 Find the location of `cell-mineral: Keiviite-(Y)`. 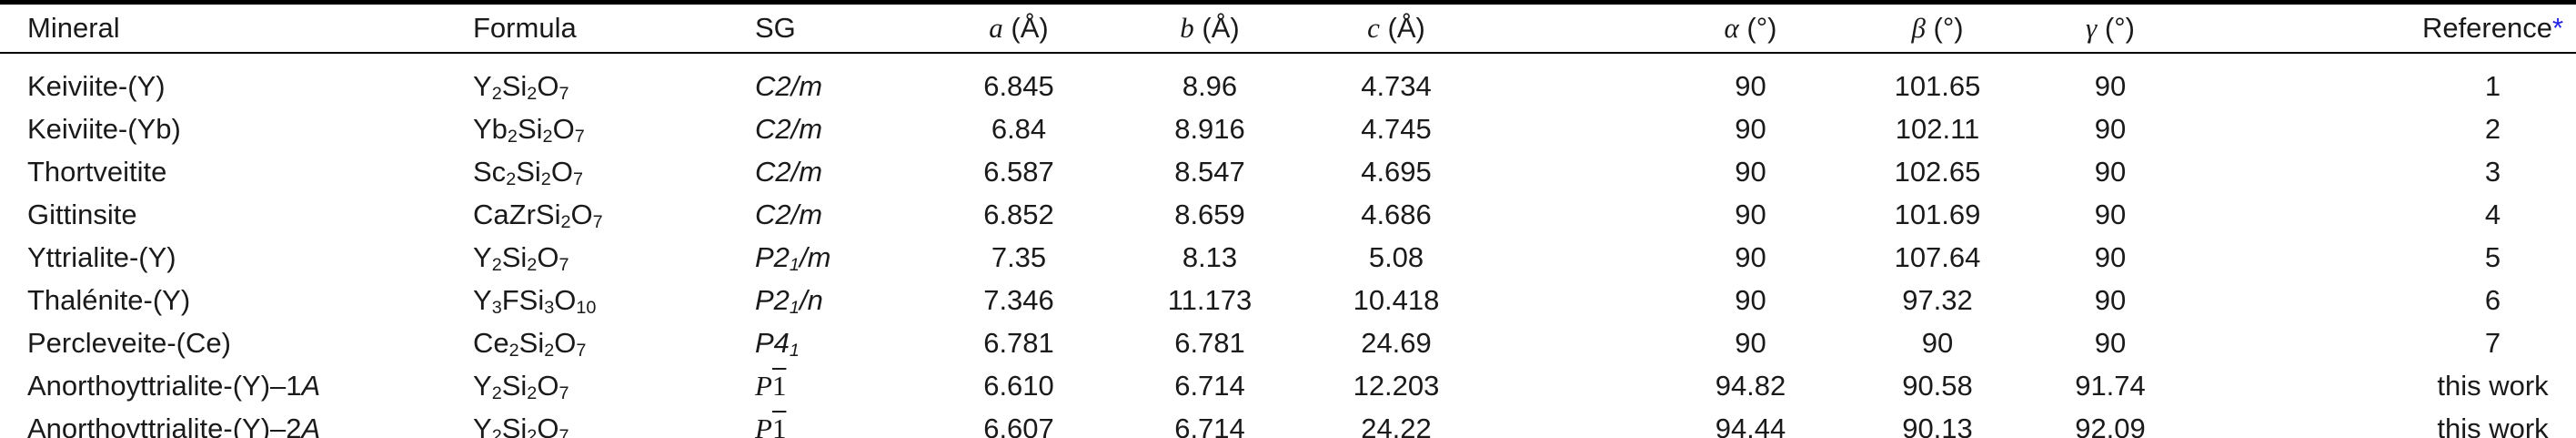

cell-mineral: Keiviite-(Y) is located at coordinates (96, 85).